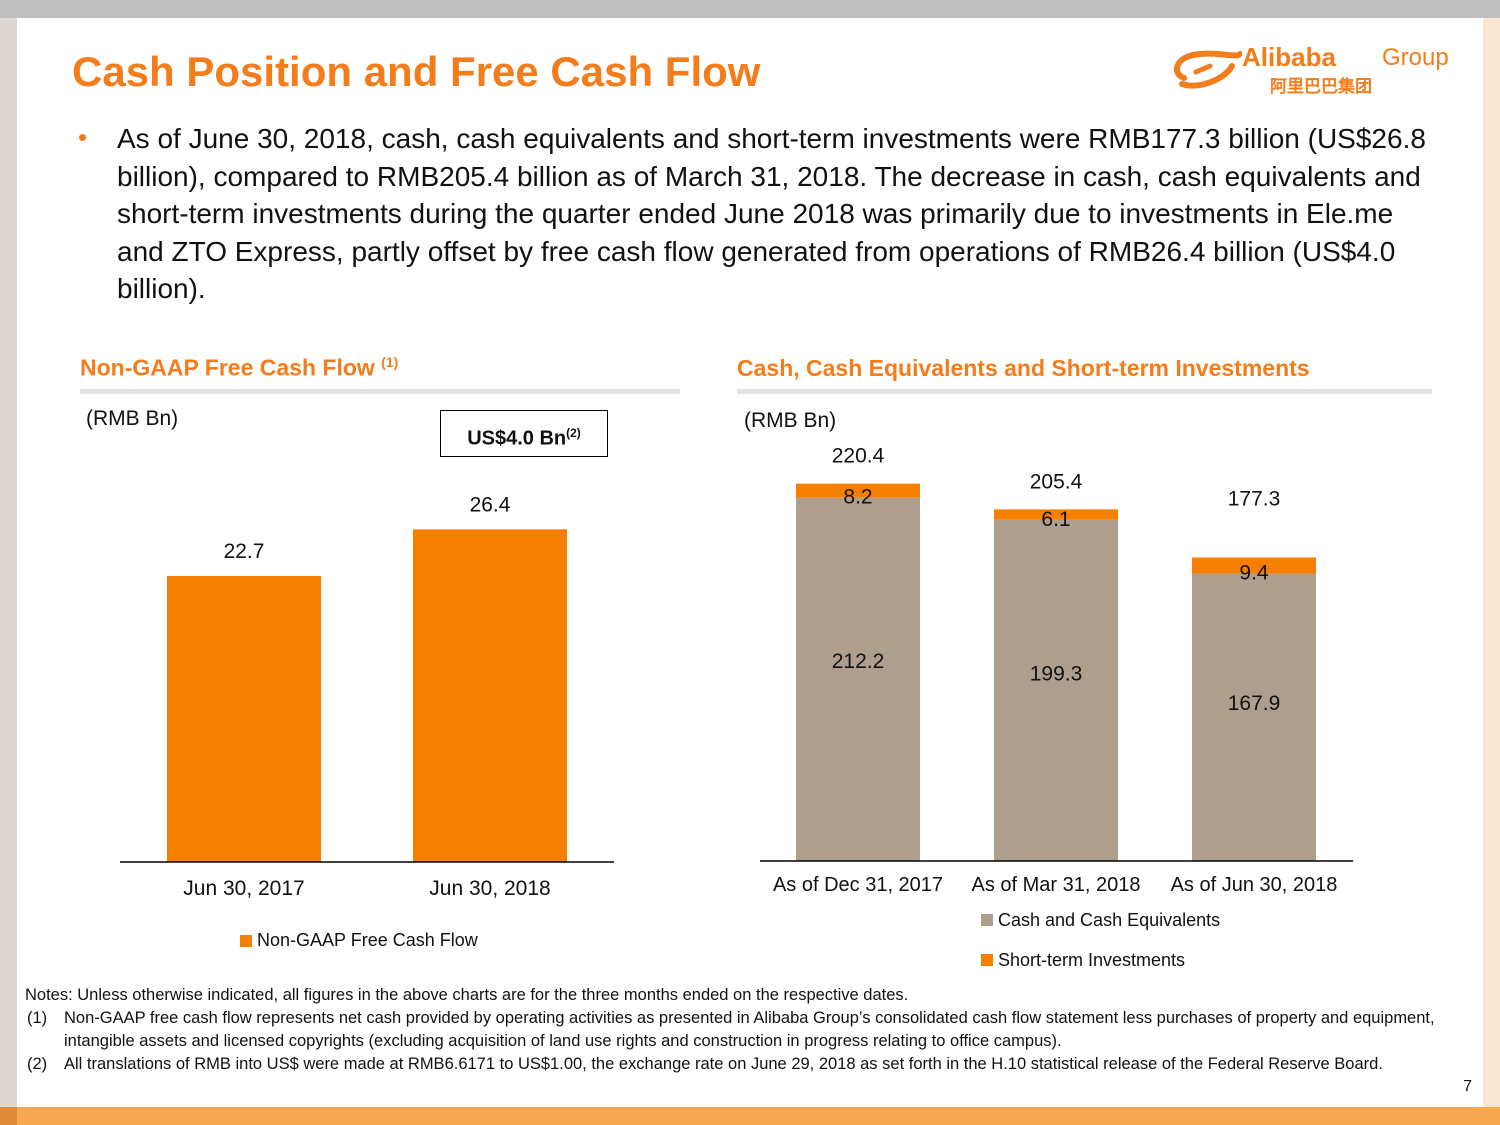 The width and height of the screenshot is (1500, 1125). I want to click on cash-equivalents-value-3: 167.9, so click(1254, 703).